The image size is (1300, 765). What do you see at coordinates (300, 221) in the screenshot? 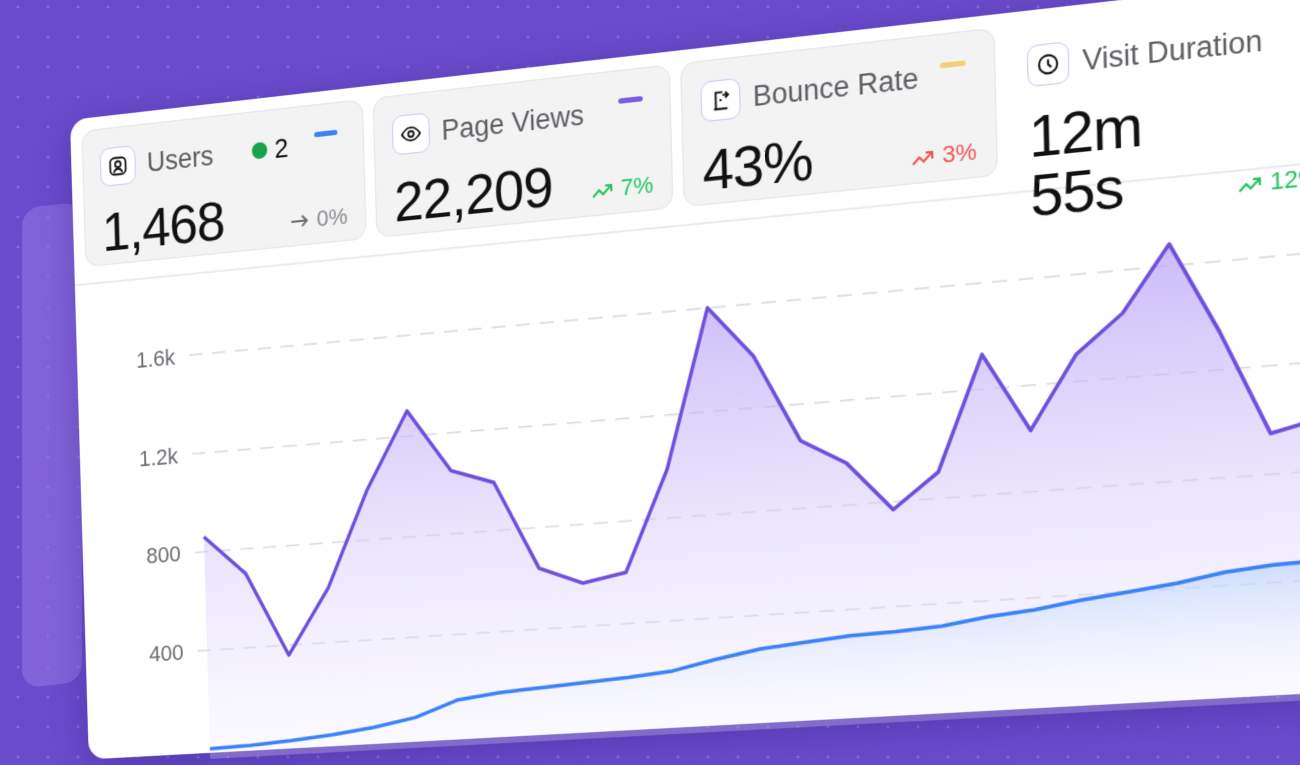
I see `arrow-right-icon` at bounding box center [300, 221].